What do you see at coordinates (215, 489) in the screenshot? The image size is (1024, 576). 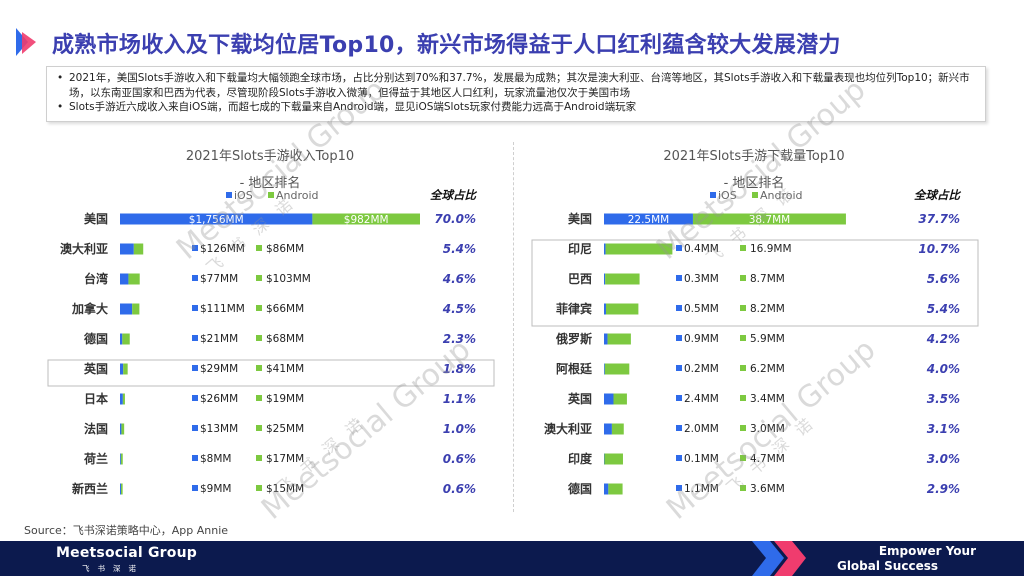 I see `data-label-ios: $9MM` at bounding box center [215, 489].